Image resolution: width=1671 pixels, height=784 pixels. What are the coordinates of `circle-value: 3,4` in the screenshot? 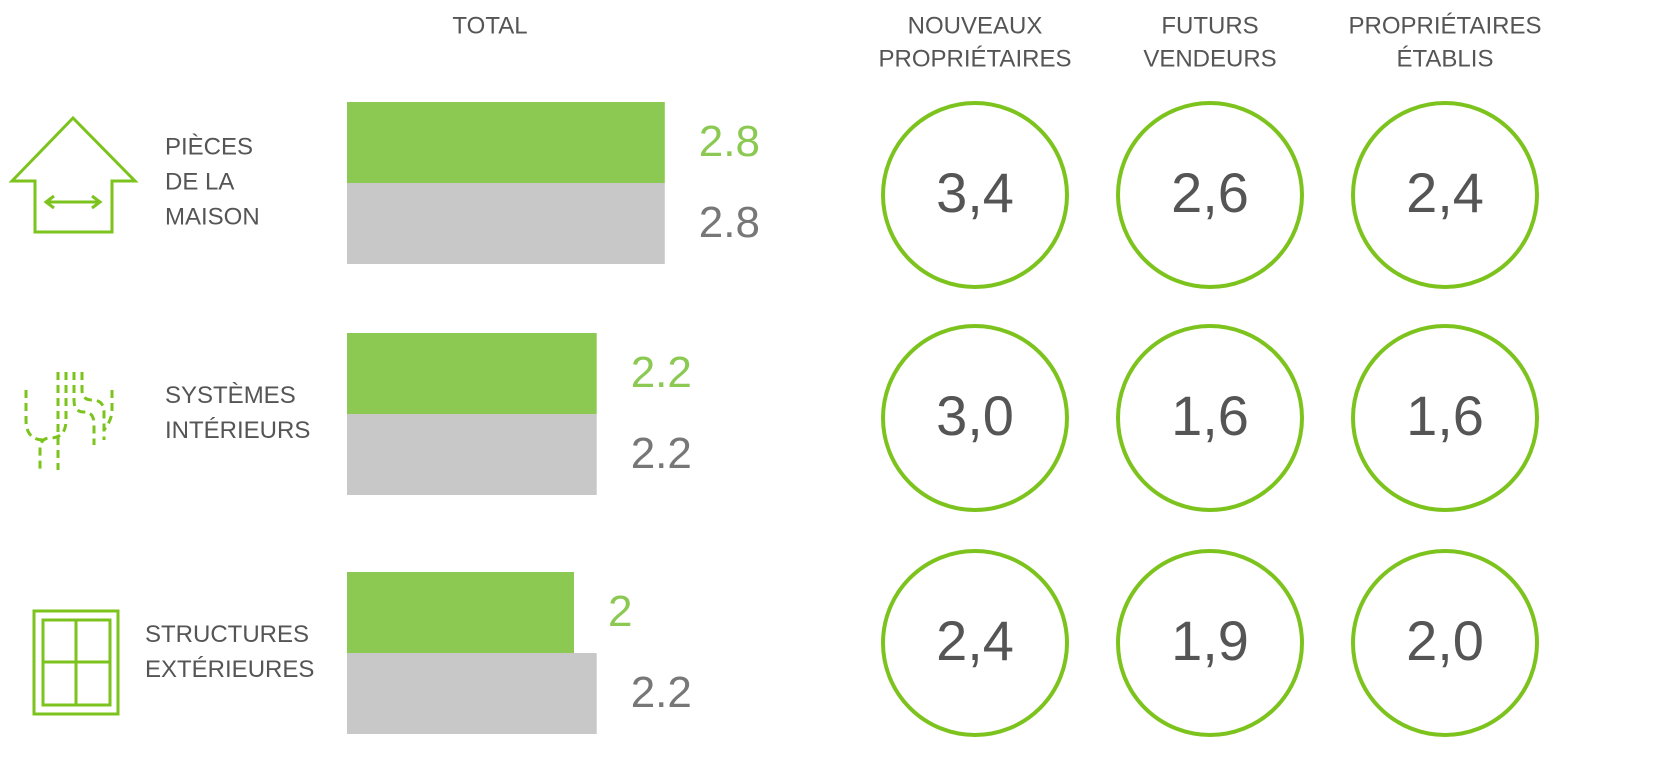 It's located at (975, 192).